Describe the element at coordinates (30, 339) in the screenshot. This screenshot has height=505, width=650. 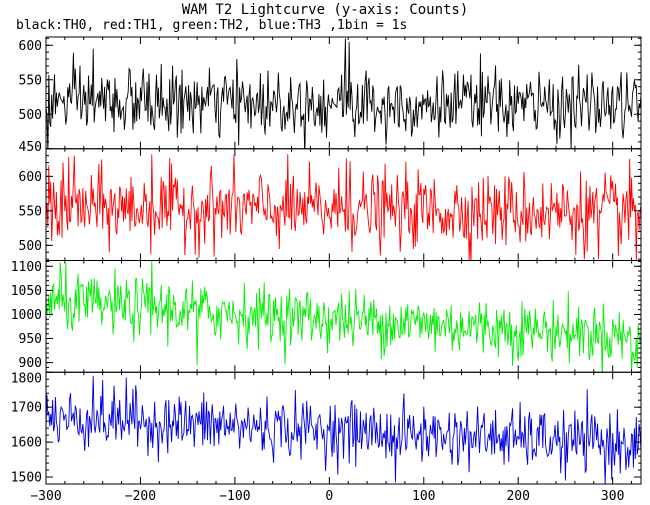
I see `y-tick-label: 950` at that location.